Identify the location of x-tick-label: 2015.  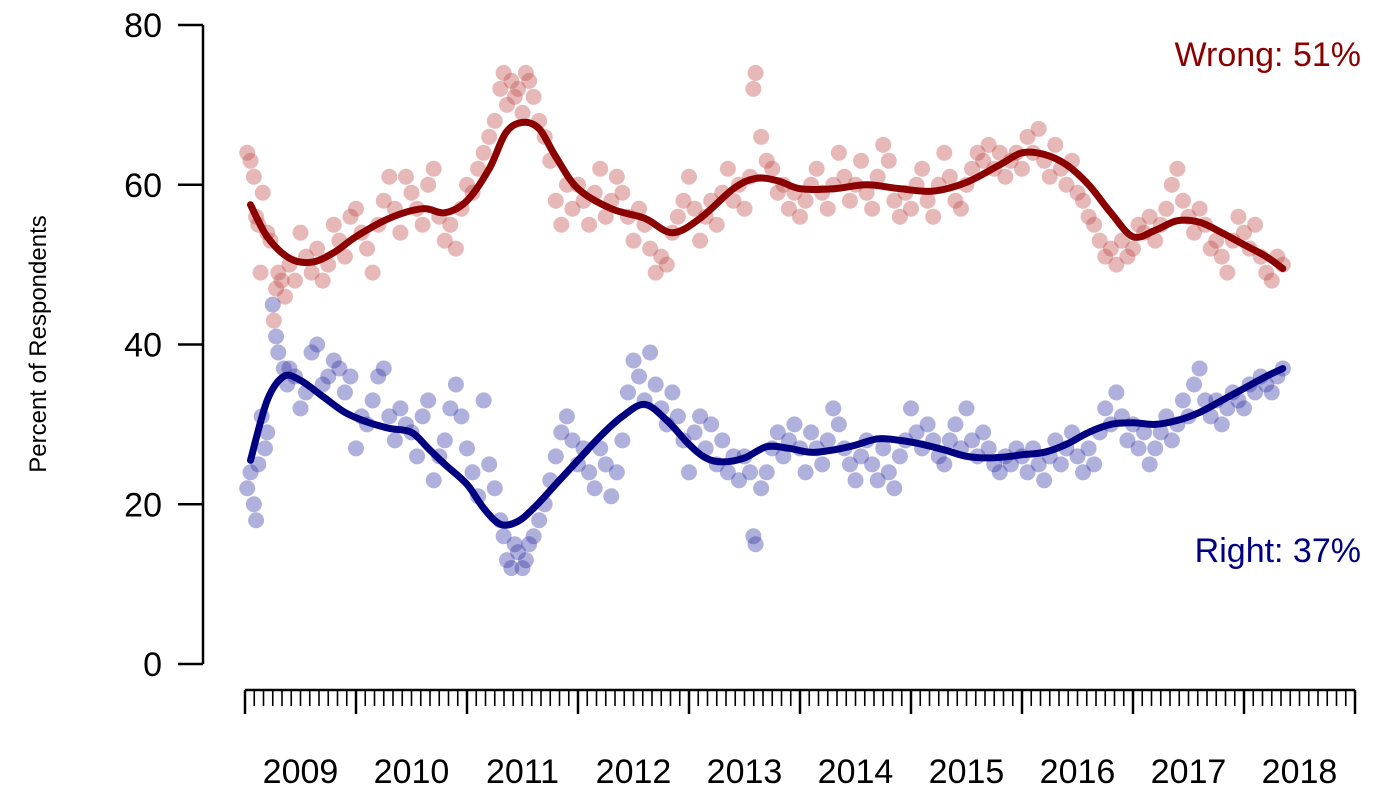
(967, 769).